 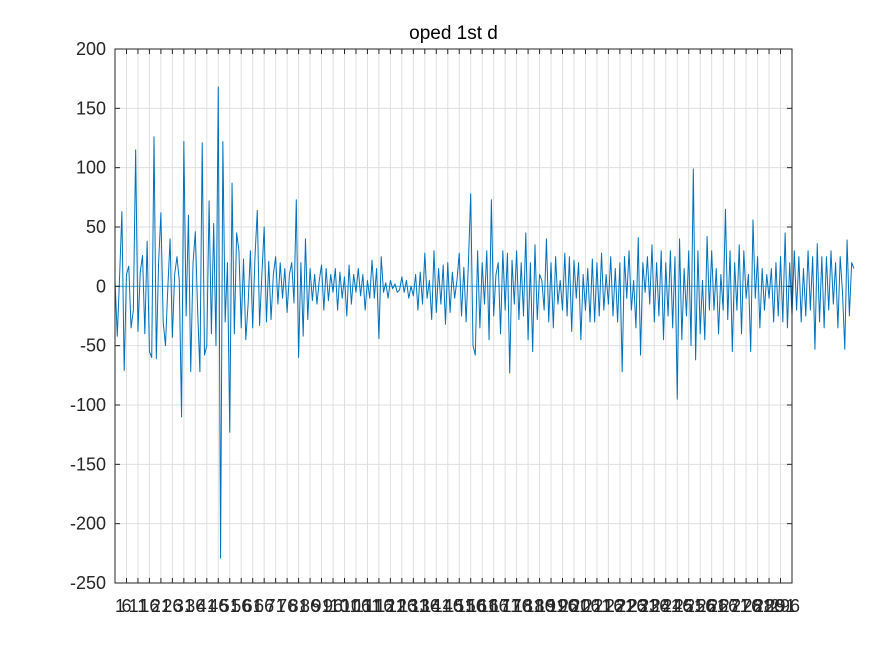 What do you see at coordinates (138, 606) in the screenshot?
I see `x-tick-label: 11` at bounding box center [138, 606].